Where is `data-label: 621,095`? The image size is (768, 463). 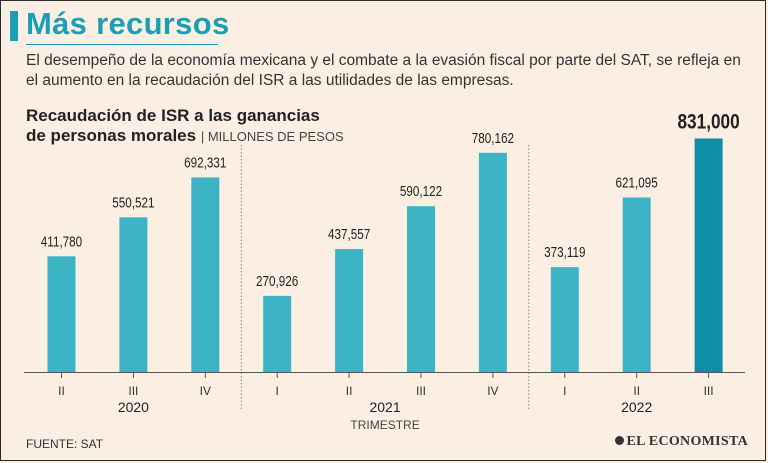
data-label: 621,095 is located at coordinates (637, 182).